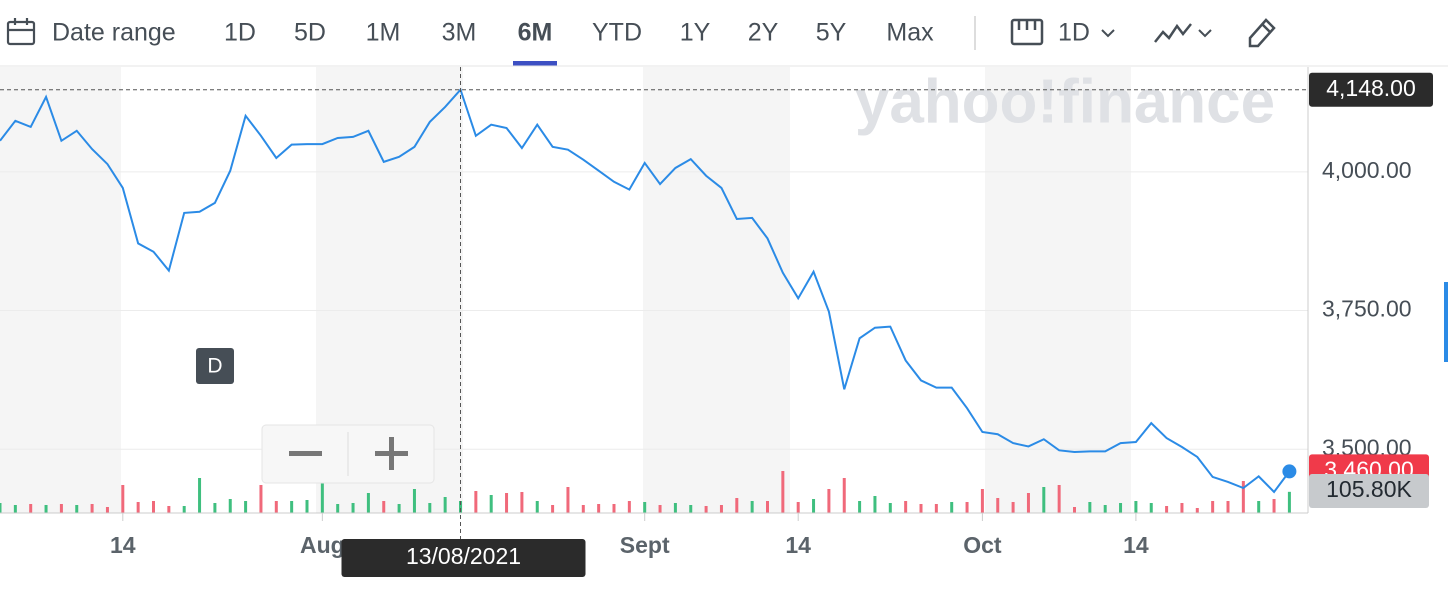 This screenshot has height=602, width=1448. What do you see at coordinates (310, 33) in the screenshot?
I see `range-button: 5D` at bounding box center [310, 33].